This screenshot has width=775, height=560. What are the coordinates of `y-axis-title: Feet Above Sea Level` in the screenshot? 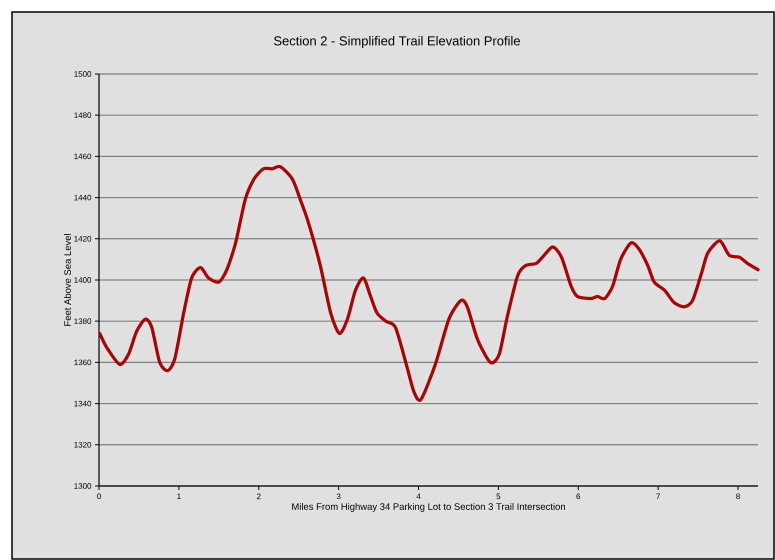 It's located at (67, 280).